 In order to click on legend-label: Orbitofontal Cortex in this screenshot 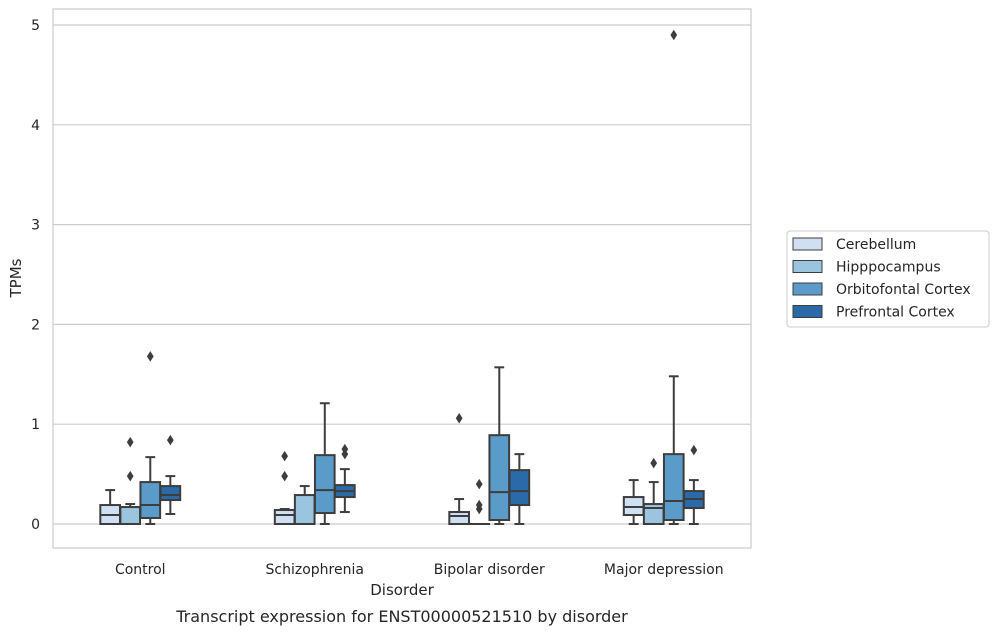, I will do `click(903, 290)`.